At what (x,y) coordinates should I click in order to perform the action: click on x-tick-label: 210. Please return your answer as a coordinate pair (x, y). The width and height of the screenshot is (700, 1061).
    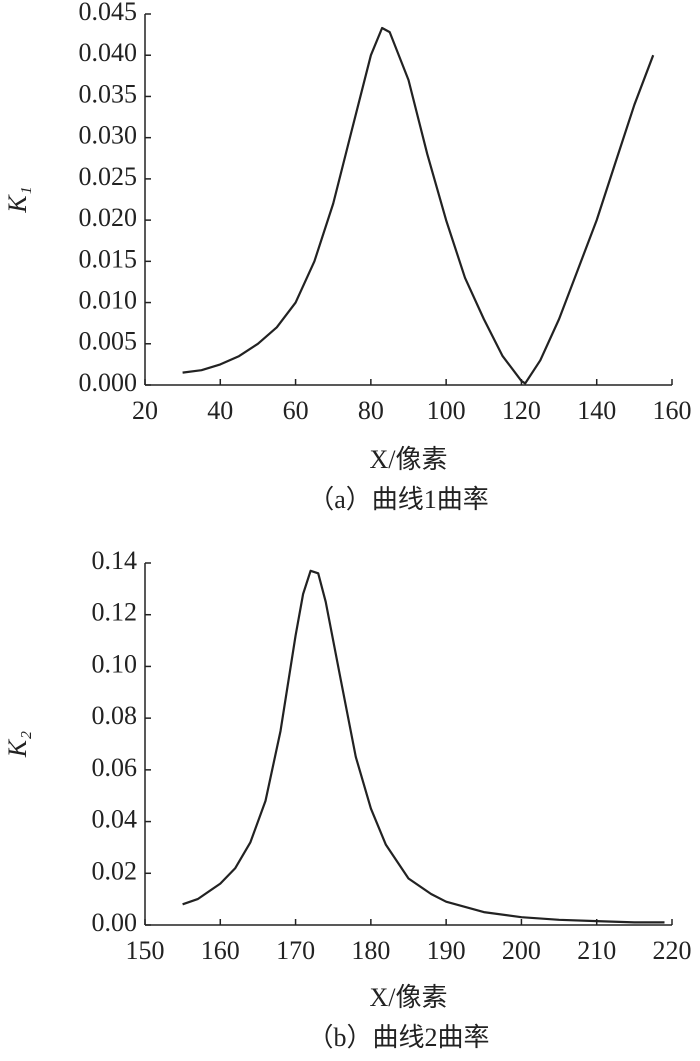
    Looking at the image, I should click on (596, 950).